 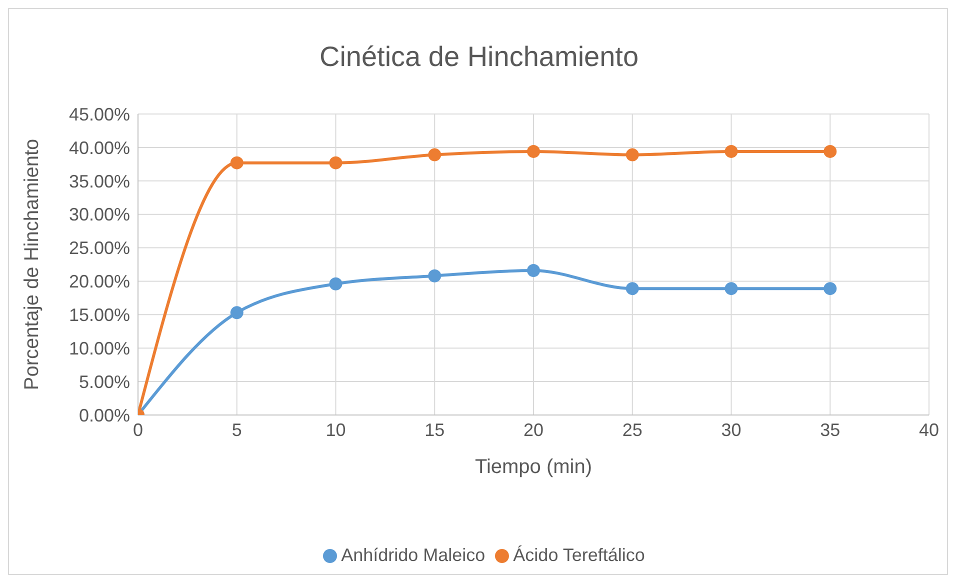 What do you see at coordinates (479, 57) in the screenshot?
I see `chart-title: Cinética de Hinchamiento` at bounding box center [479, 57].